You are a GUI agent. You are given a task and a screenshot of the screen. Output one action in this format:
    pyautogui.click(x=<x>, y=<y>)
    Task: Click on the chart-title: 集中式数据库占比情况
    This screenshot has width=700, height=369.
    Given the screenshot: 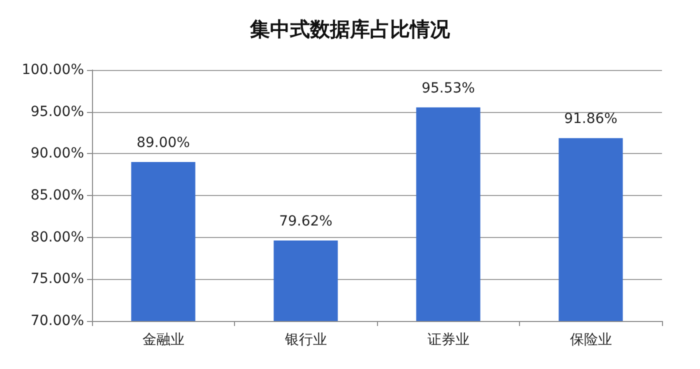 What is the action you would take?
    pyautogui.click(x=350, y=29)
    